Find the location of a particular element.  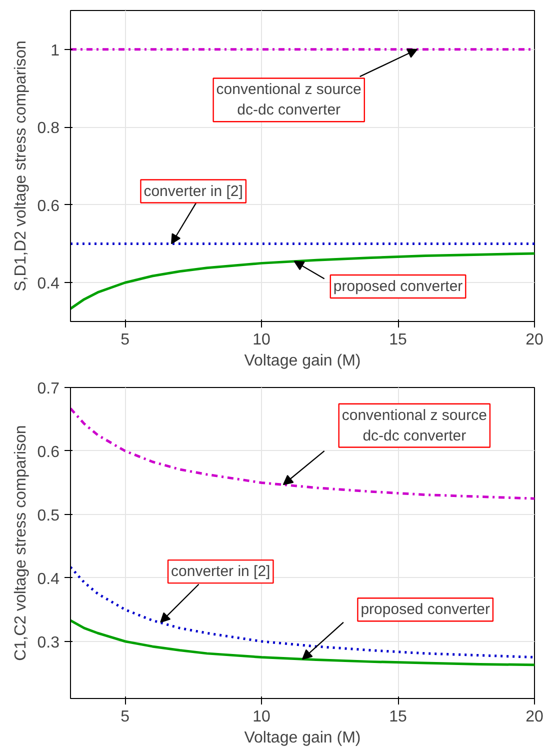

y-tick-label: 0.8 is located at coordinates (48, 129).